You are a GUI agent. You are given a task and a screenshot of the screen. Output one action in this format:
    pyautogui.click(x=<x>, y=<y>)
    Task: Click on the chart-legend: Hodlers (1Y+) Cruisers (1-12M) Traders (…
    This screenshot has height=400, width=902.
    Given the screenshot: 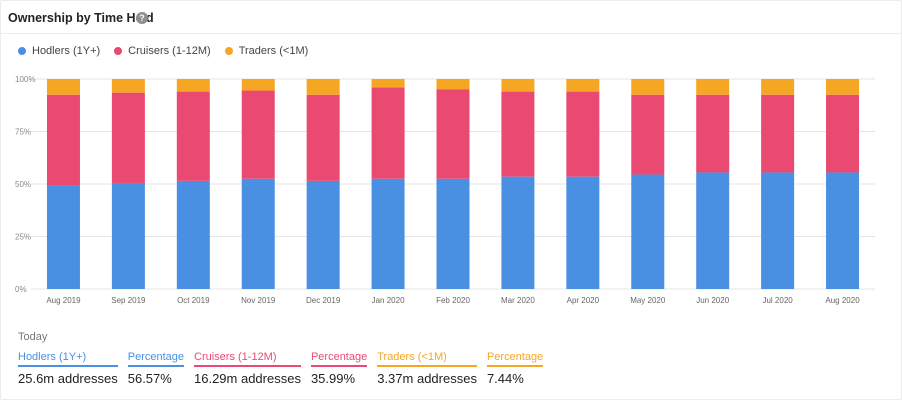 What is the action you would take?
    pyautogui.click(x=170, y=51)
    